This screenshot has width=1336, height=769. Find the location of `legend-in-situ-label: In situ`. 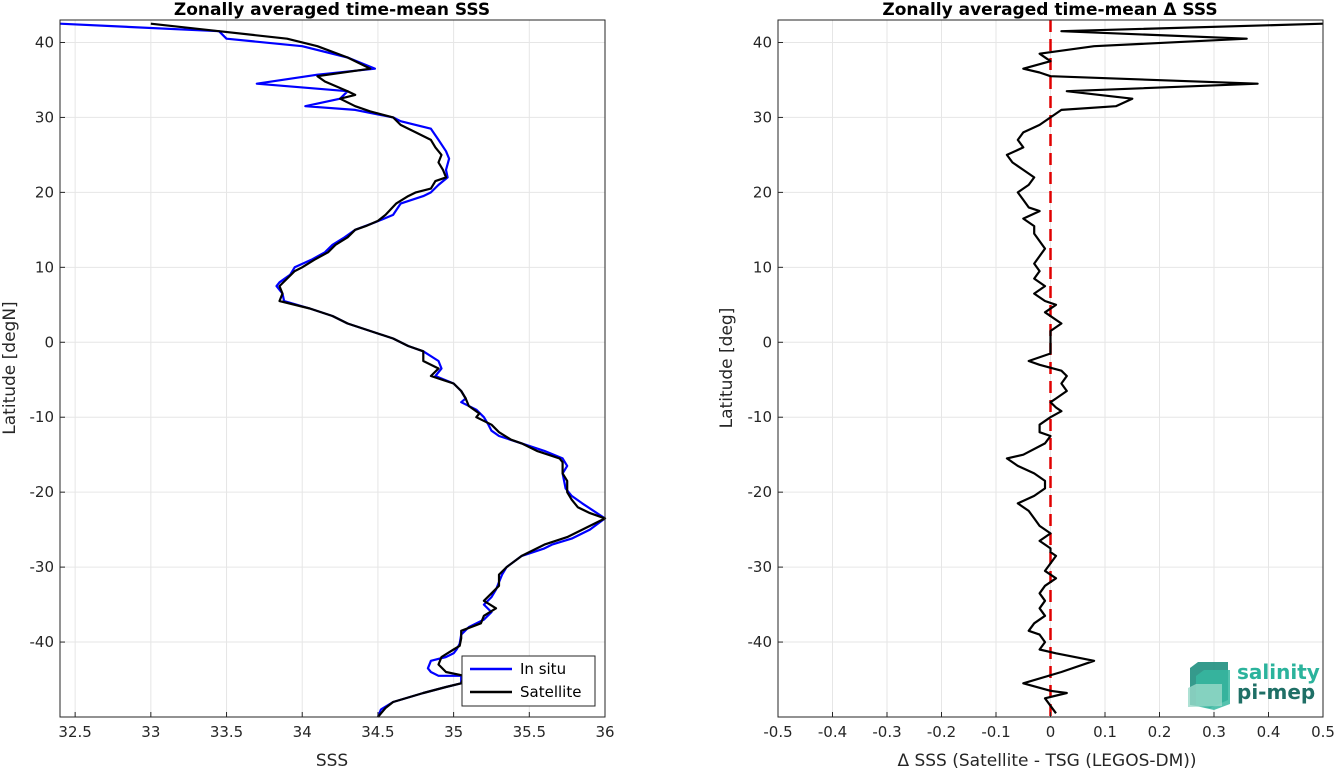

legend-in-situ-label: In situ is located at coordinates (543, 669).